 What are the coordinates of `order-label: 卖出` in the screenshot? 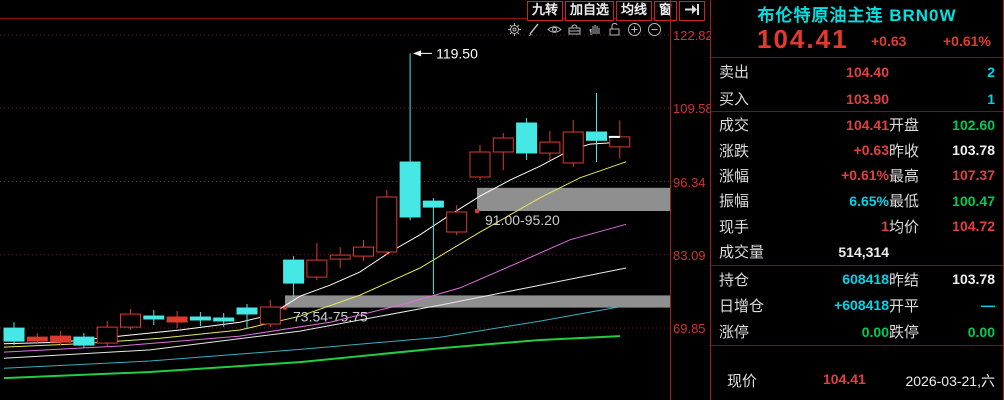 It's located at (734, 72).